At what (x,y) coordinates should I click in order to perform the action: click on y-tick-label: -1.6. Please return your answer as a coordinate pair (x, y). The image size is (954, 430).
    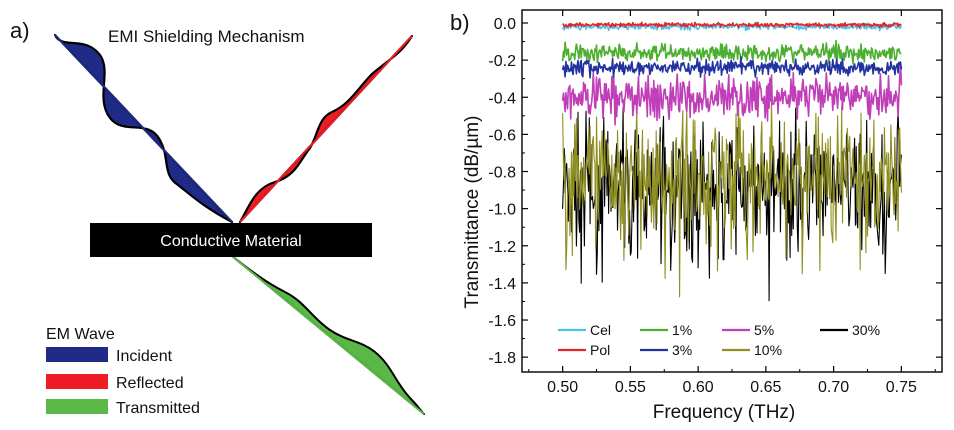
    Looking at the image, I should click on (502, 321).